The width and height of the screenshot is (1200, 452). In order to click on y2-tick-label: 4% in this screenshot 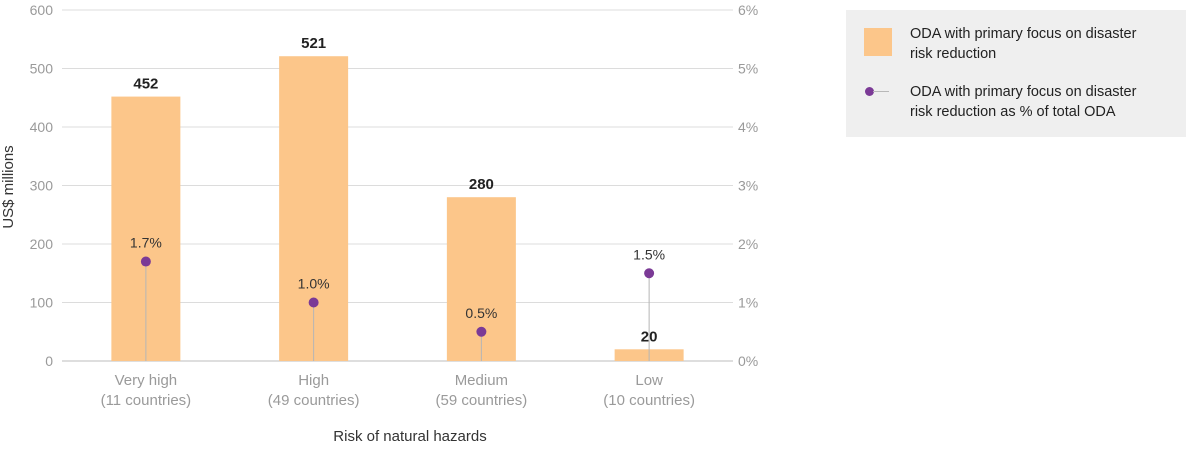, I will do `click(748, 127)`.